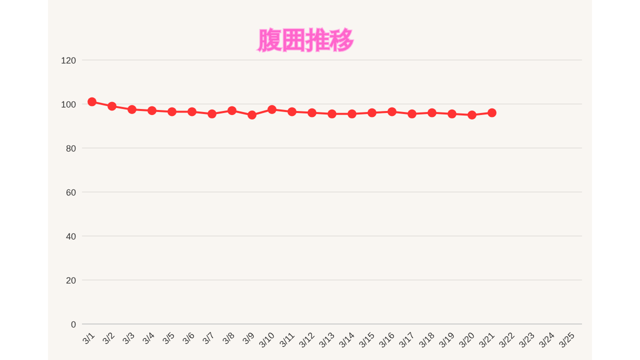  I want to click on x-tick-label: 3/23, so click(526, 340).